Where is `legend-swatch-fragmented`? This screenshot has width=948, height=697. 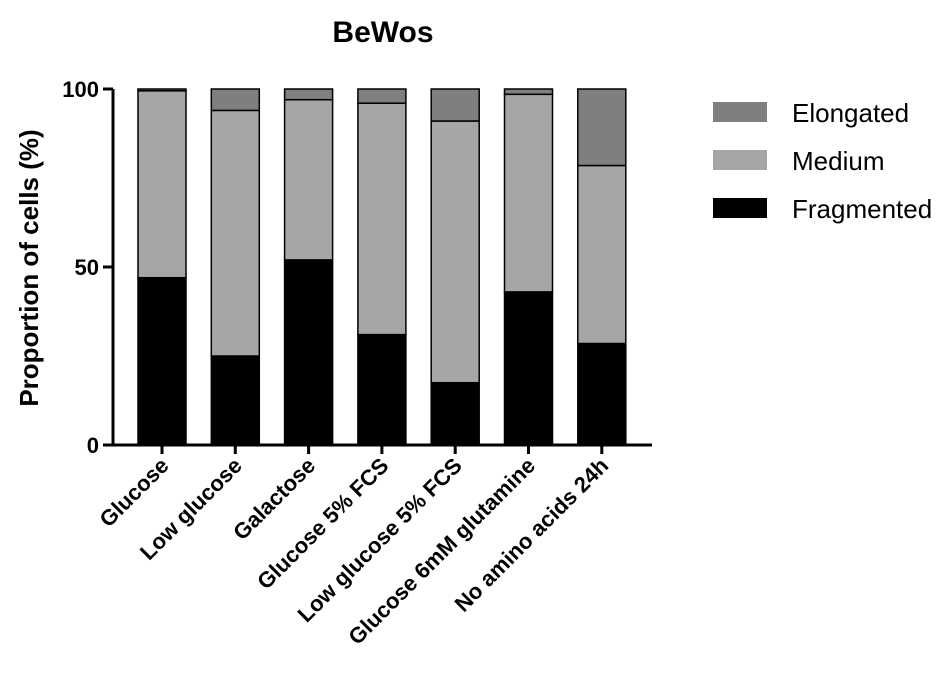
legend-swatch-fragmented is located at coordinates (740, 208).